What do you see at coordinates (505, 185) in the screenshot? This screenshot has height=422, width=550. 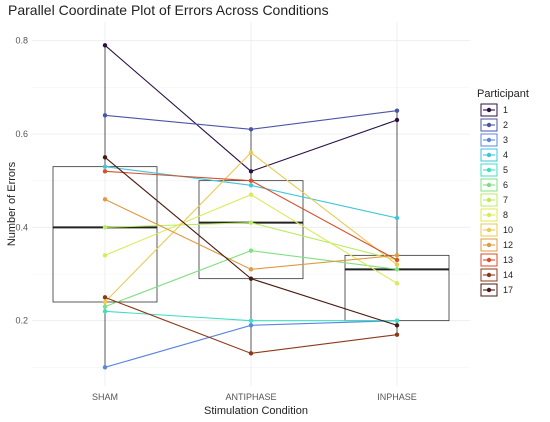 I see `legend-label-6: 6` at bounding box center [505, 185].